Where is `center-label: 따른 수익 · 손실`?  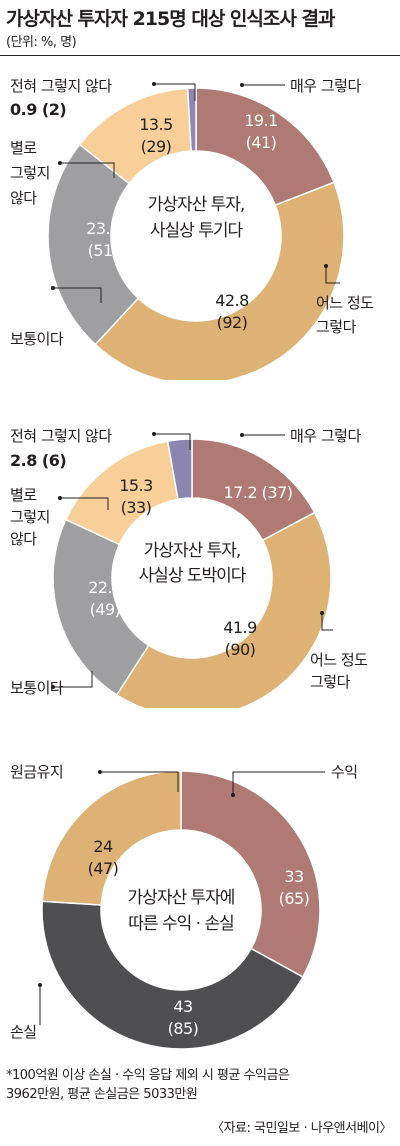
center-label: 따른 수익 · 손실 is located at coordinates (180, 924).